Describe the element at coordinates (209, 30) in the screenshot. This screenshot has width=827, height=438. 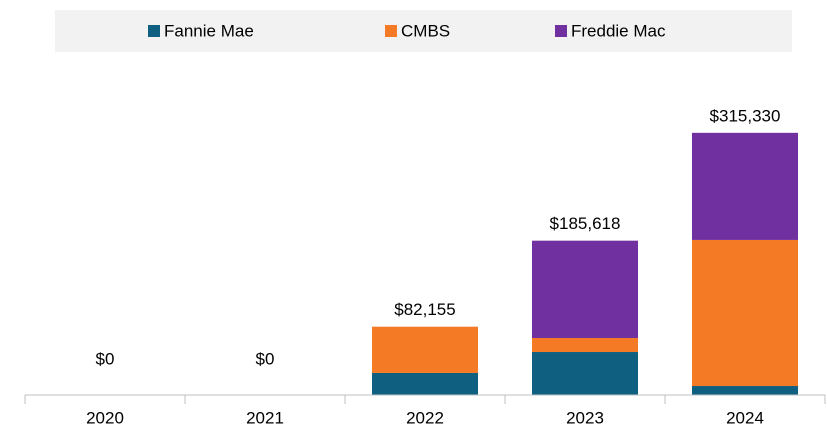
I see `legend-label: Fannie Mae` at that location.